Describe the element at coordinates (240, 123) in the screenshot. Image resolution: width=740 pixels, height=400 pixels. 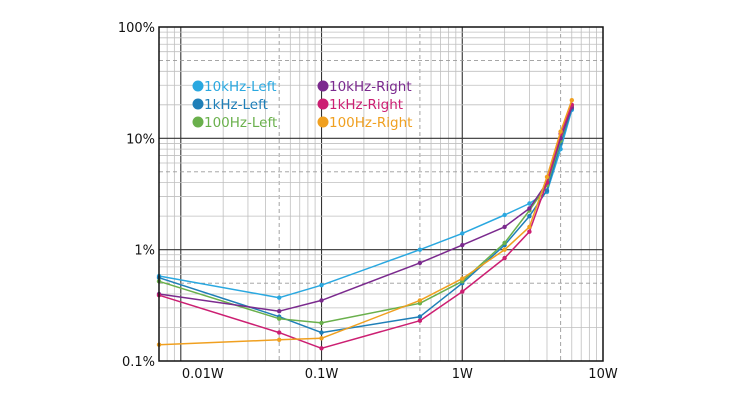
I see `legend-label: 100Hz-Left` at that location.